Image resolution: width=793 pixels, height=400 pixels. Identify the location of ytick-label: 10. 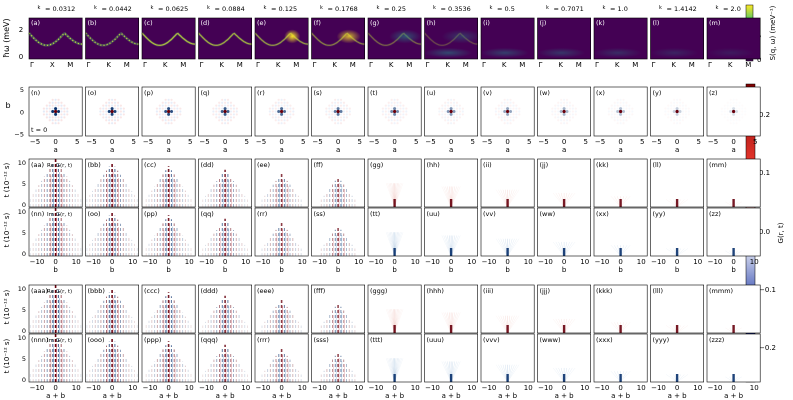
(22, 163).